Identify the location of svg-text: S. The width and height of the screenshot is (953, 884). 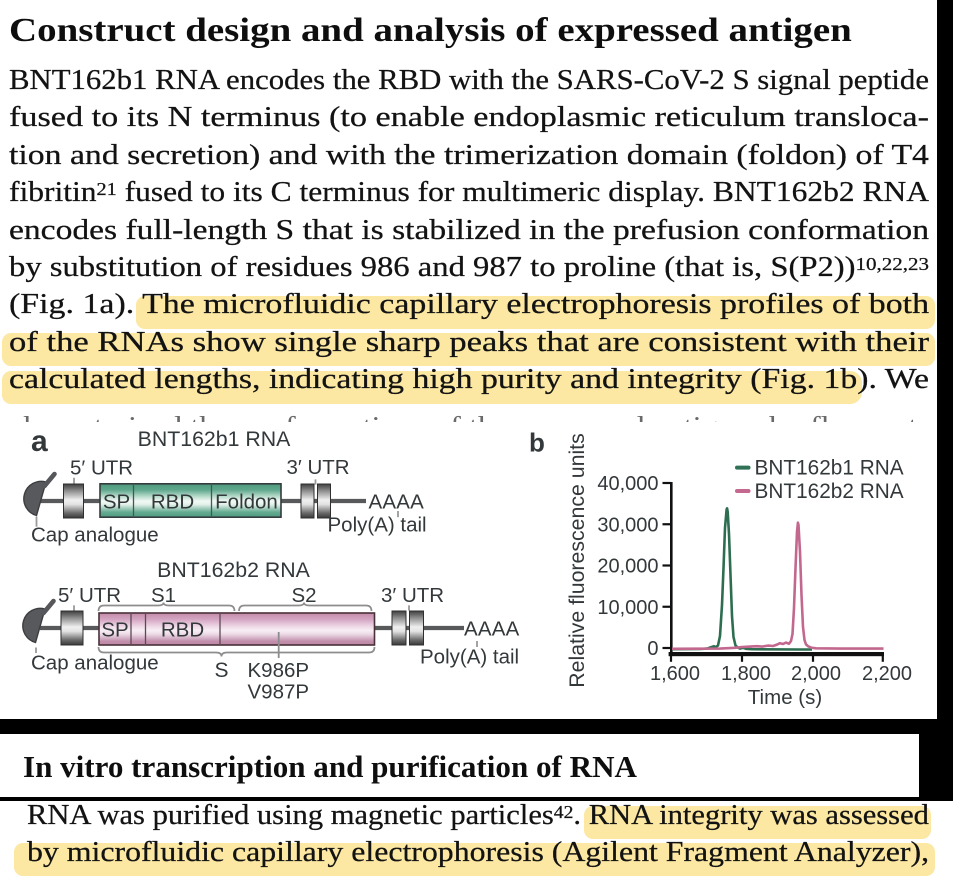
(221, 670).